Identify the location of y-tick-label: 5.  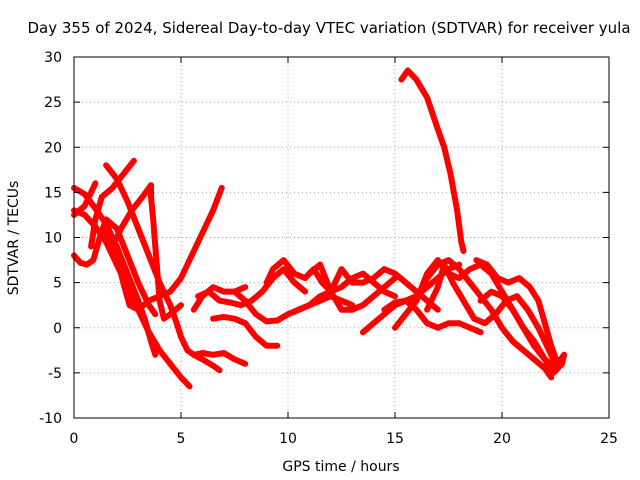
(57, 284).